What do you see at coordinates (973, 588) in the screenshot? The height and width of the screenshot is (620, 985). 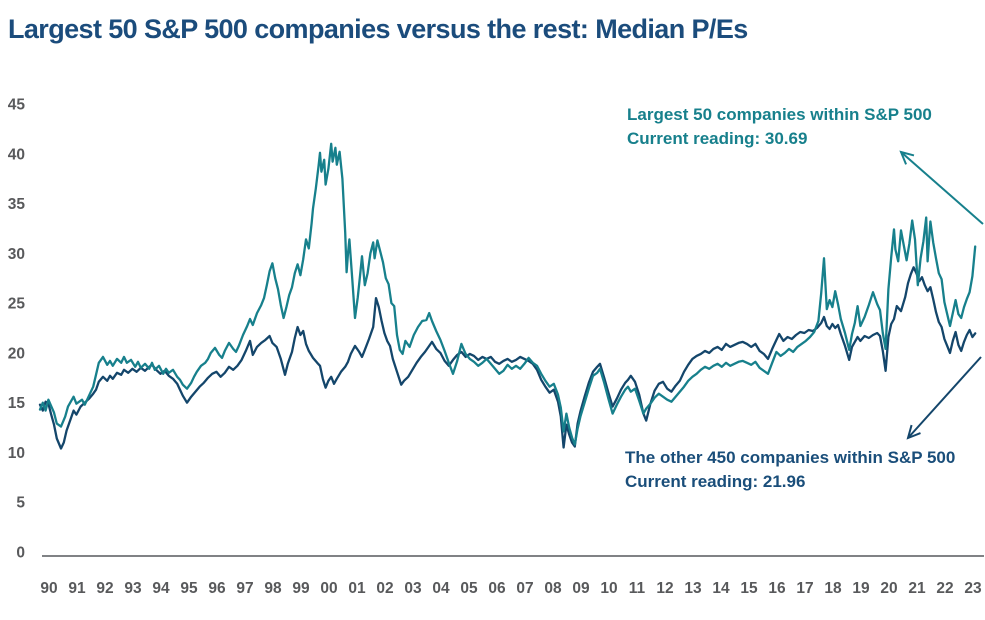 I see `x-tick-label: 23` at bounding box center [973, 588].